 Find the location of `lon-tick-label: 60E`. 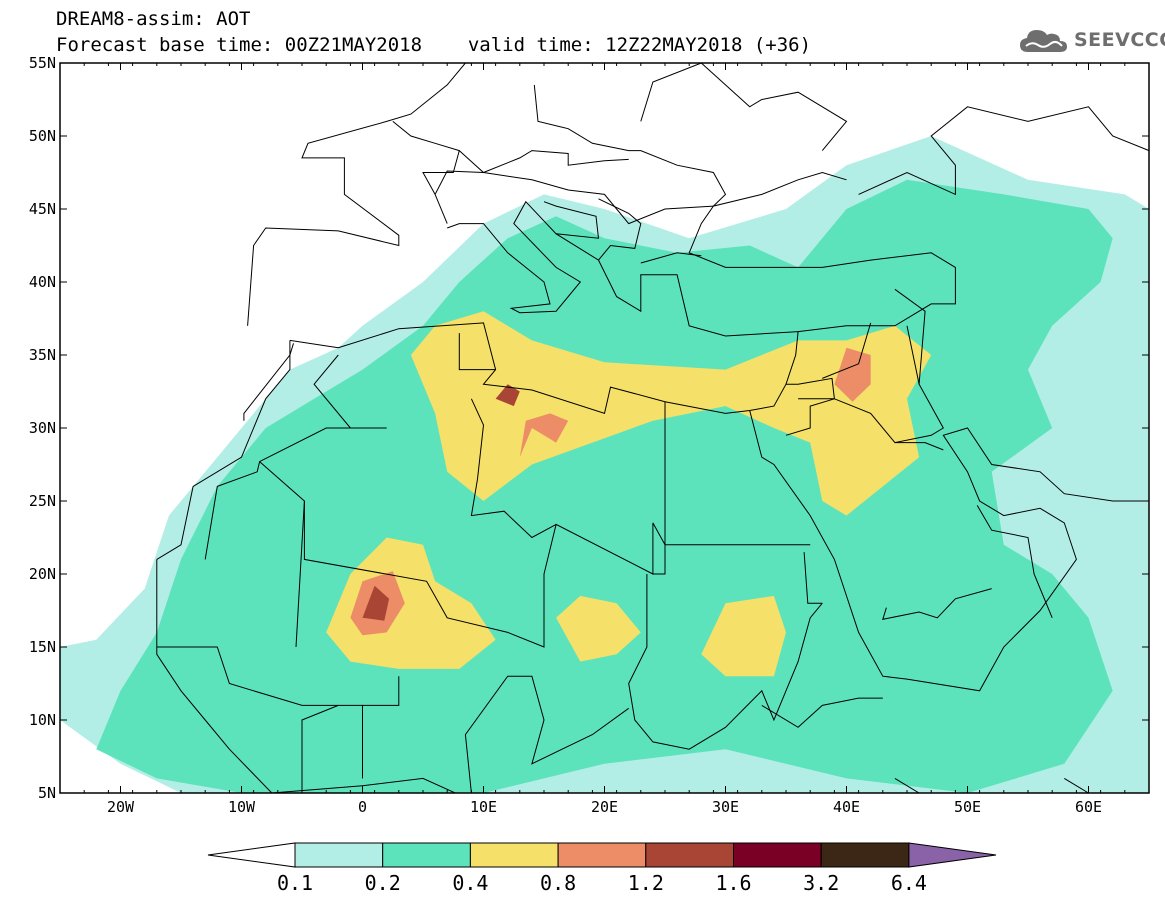

lon-tick-label: 60E is located at coordinates (1088, 807).